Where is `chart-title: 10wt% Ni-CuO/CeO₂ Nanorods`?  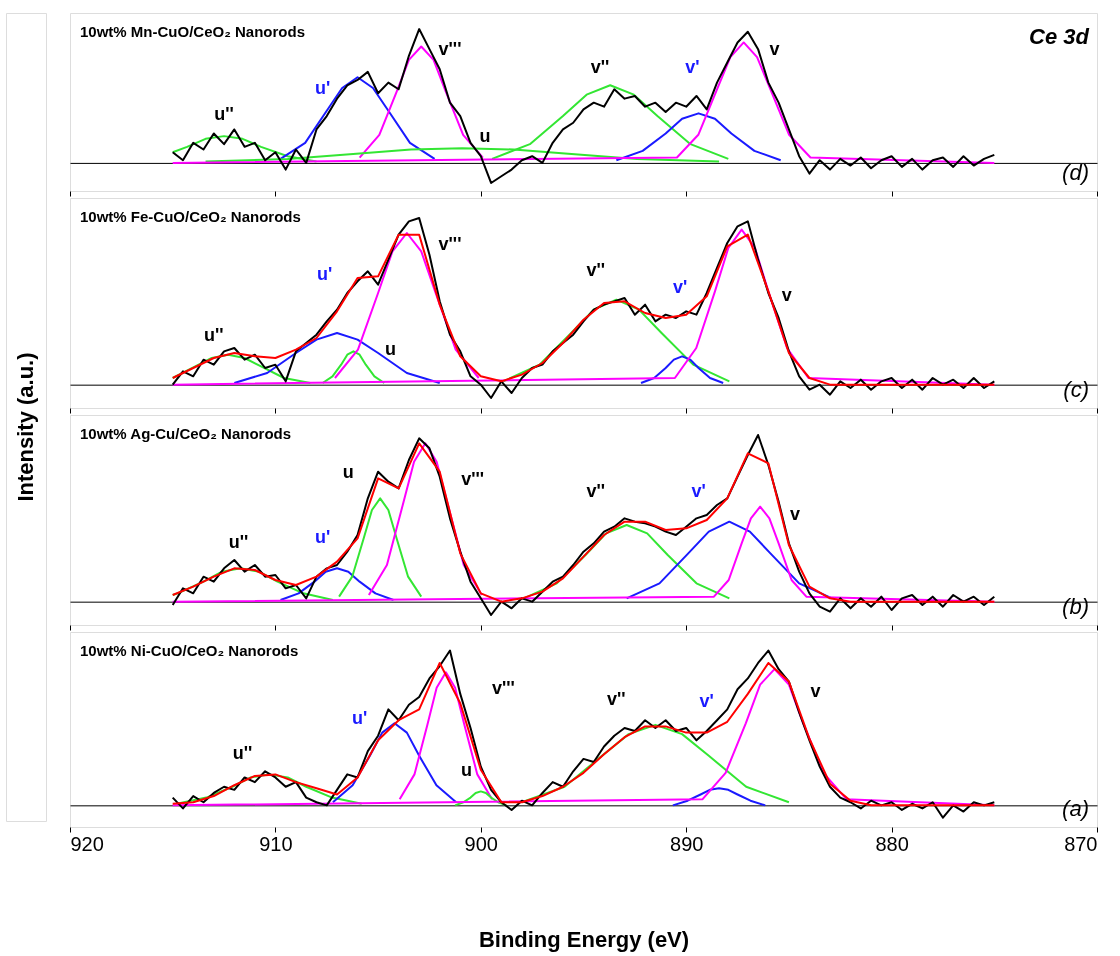
chart-title: 10wt% Ni-CuO/CeO₂ Nanorods is located at coordinates (189, 650).